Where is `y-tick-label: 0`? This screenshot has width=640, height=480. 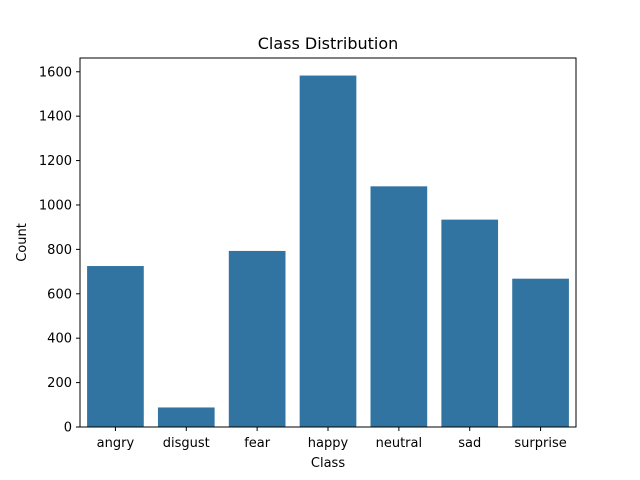
y-tick-label: 0 is located at coordinates (68, 428).